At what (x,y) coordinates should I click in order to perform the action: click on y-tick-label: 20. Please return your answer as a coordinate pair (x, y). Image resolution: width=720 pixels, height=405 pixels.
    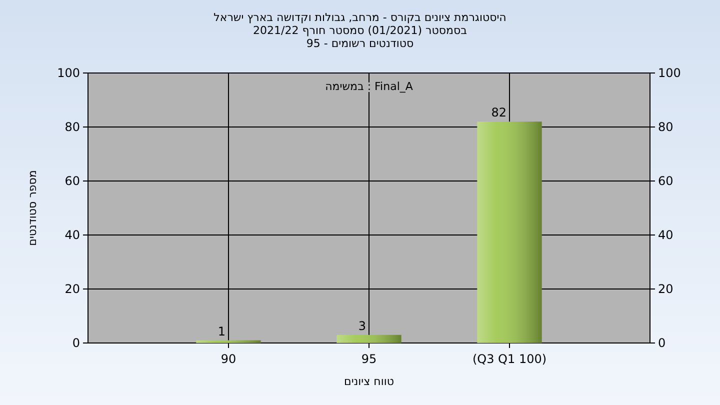
    Looking at the image, I should click on (72, 289).